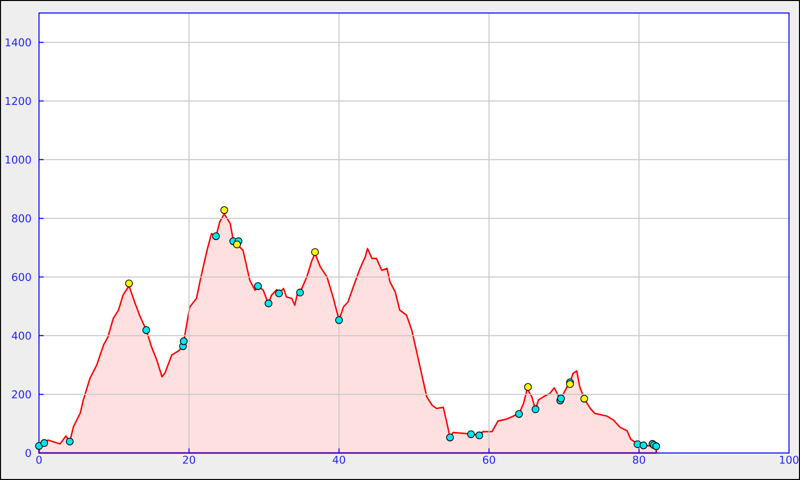 Image resolution: width=800 pixels, height=480 pixels. I want to click on y-tick-label: 0, so click(28, 453).